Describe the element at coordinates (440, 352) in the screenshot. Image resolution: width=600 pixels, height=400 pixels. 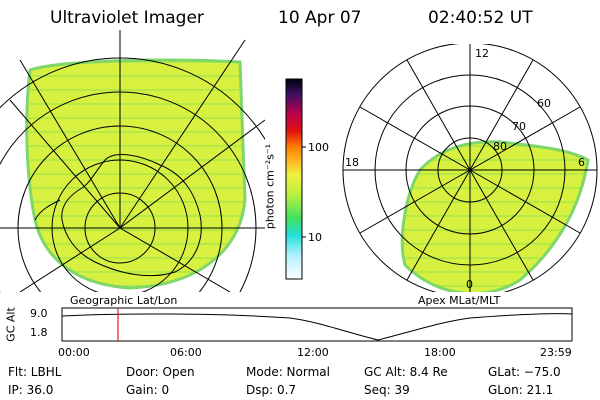
I see `timeline-xtick-3: 18:00` at that location.